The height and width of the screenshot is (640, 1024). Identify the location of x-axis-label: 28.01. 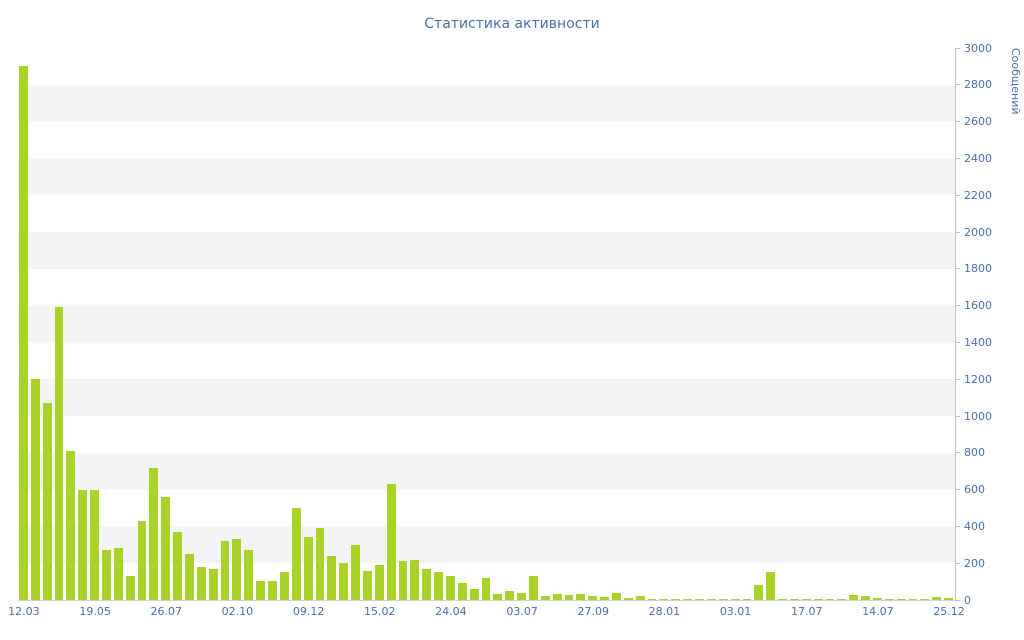
(664, 611).